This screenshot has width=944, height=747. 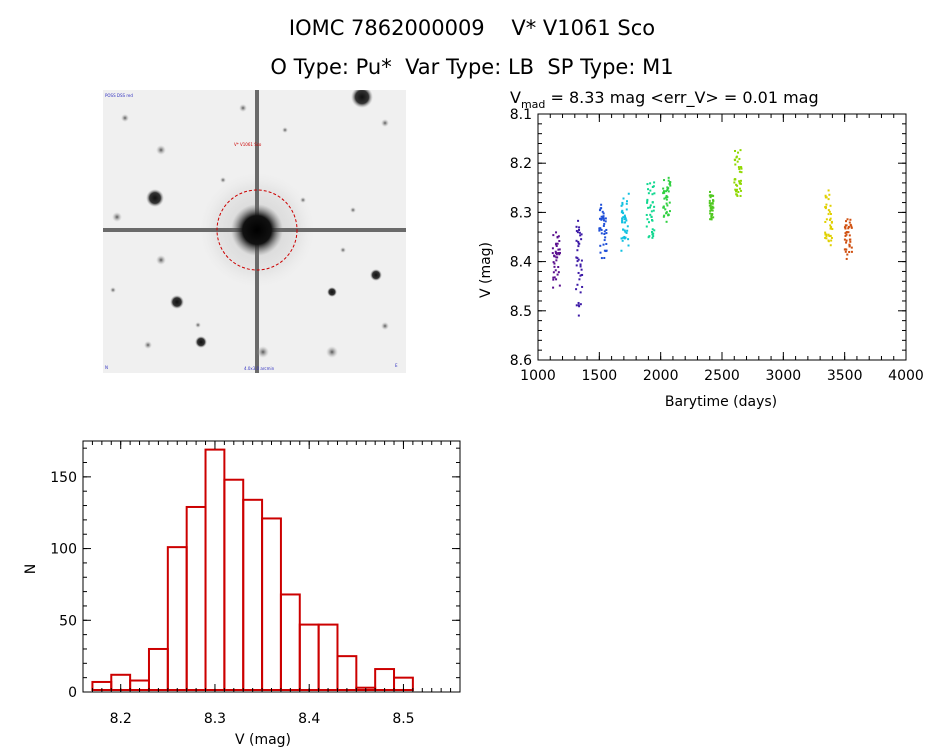 I want to click on chart-title-line2: O Type: Pu* Var Type: LB SP Type: M1, so click(x=472, y=67).